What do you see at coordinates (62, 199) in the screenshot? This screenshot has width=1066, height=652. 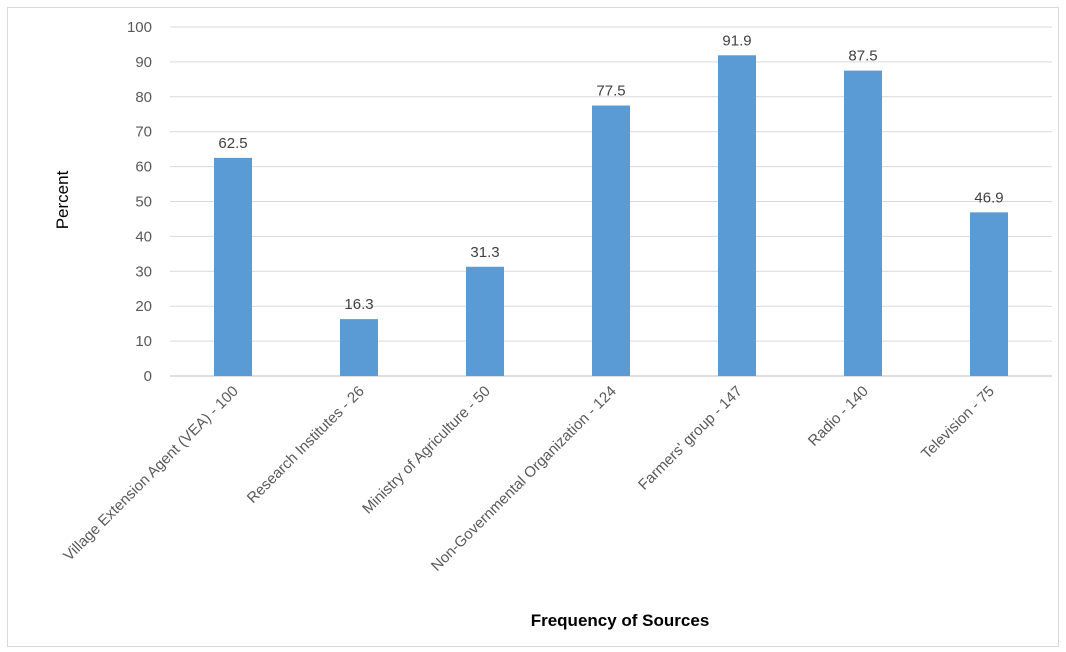 I see `y-axis-label: Percent` at bounding box center [62, 199].